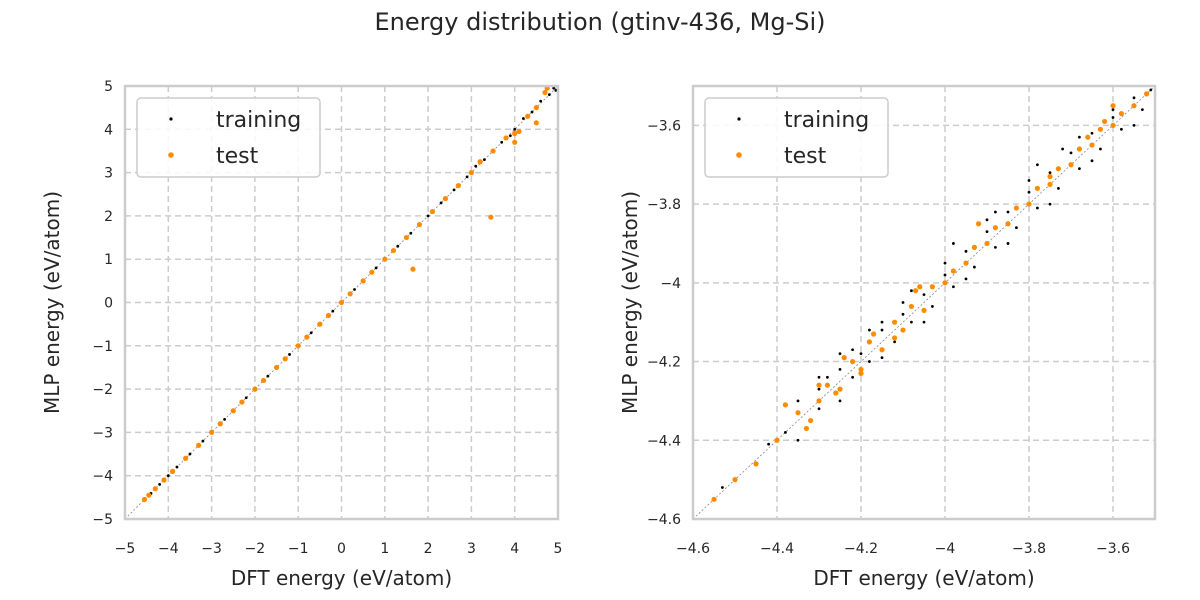 Image resolution: width=1200 pixels, height=600 pixels. What do you see at coordinates (664, 363) in the screenshot?
I see `y-tick-label: −4.2` at bounding box center [664, 363].